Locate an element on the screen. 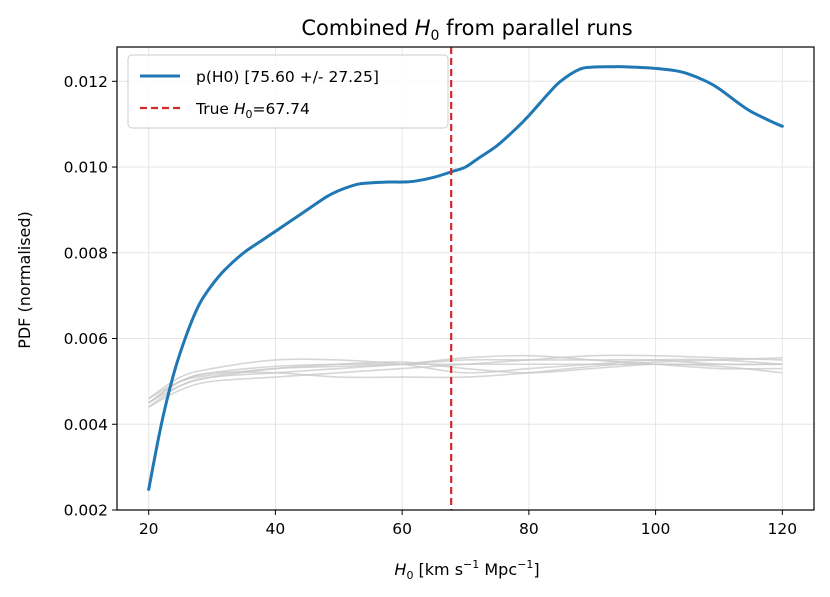  legend-box is located at coordinates (288, 91).